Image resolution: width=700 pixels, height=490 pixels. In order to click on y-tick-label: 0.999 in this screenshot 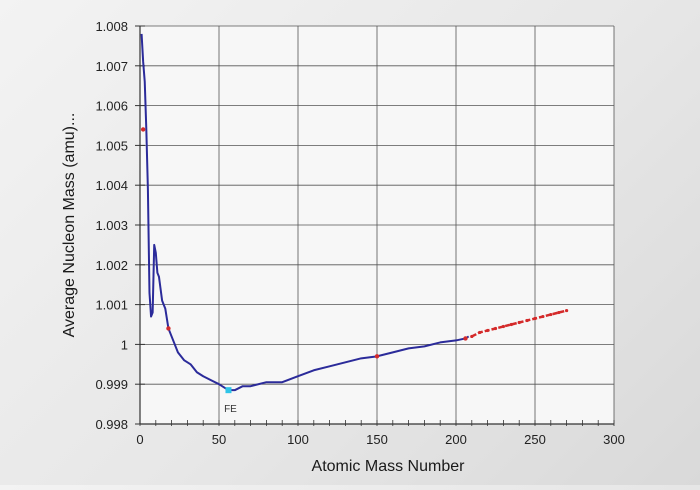, I will do `click(111, 384)`.